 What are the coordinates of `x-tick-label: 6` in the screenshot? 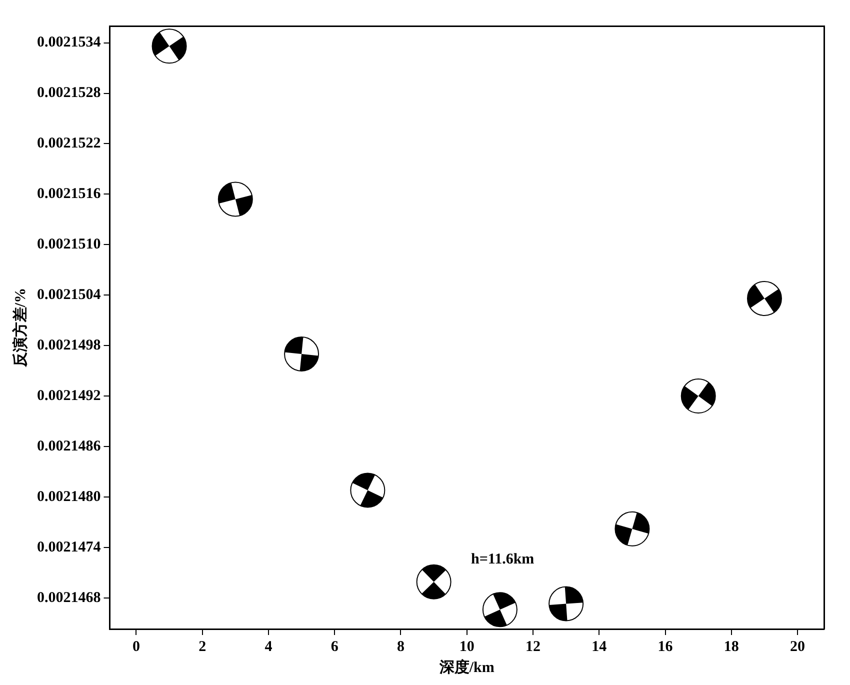 It's located at (334, 646).